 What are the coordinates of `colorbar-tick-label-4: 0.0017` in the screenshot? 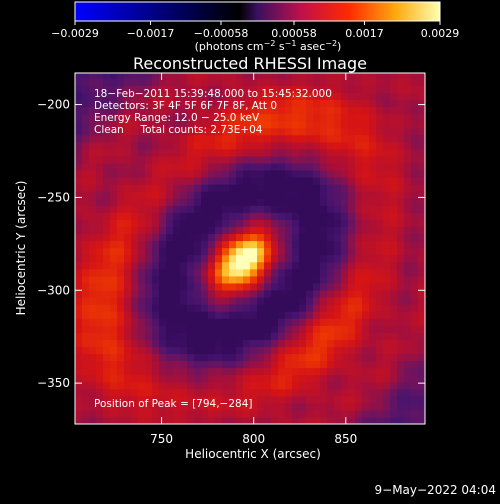 It's located at (364, 33).